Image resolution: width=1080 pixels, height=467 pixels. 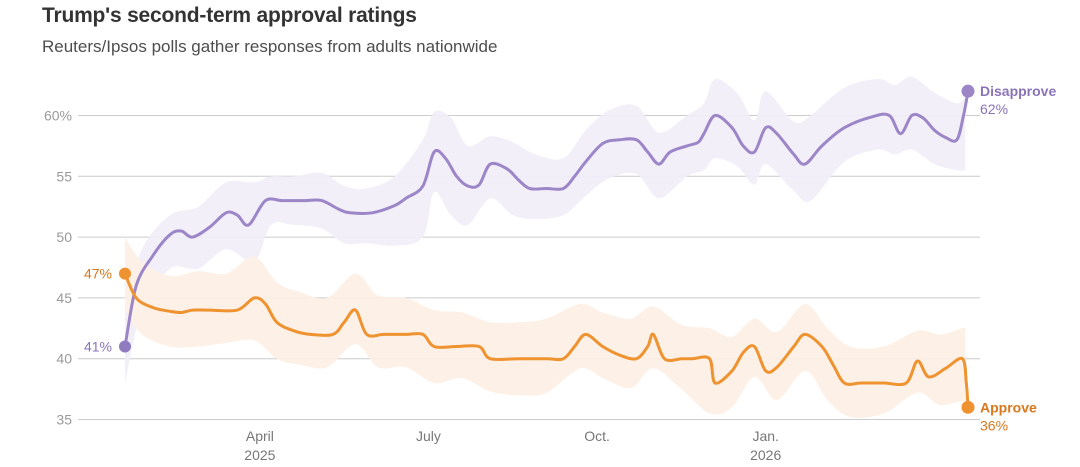 What do you see at coordinates (64, 237) in the screenshot?
I see `y-tick-label: 50` at bounding box center [64, 237].